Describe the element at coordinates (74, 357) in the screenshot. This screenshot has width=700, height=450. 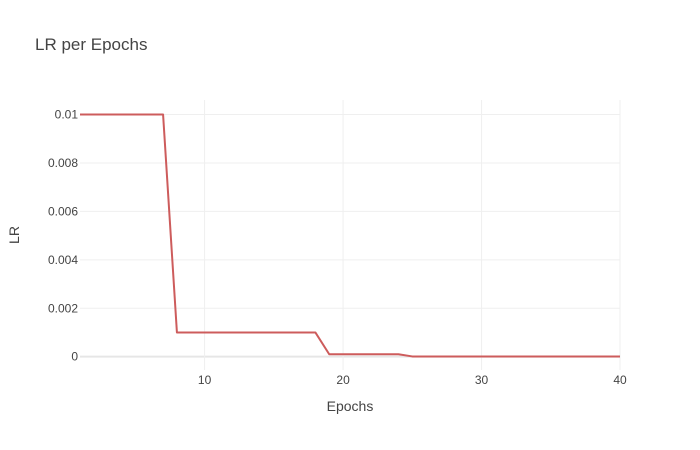
I see `y-tick-label: 0` at that location.